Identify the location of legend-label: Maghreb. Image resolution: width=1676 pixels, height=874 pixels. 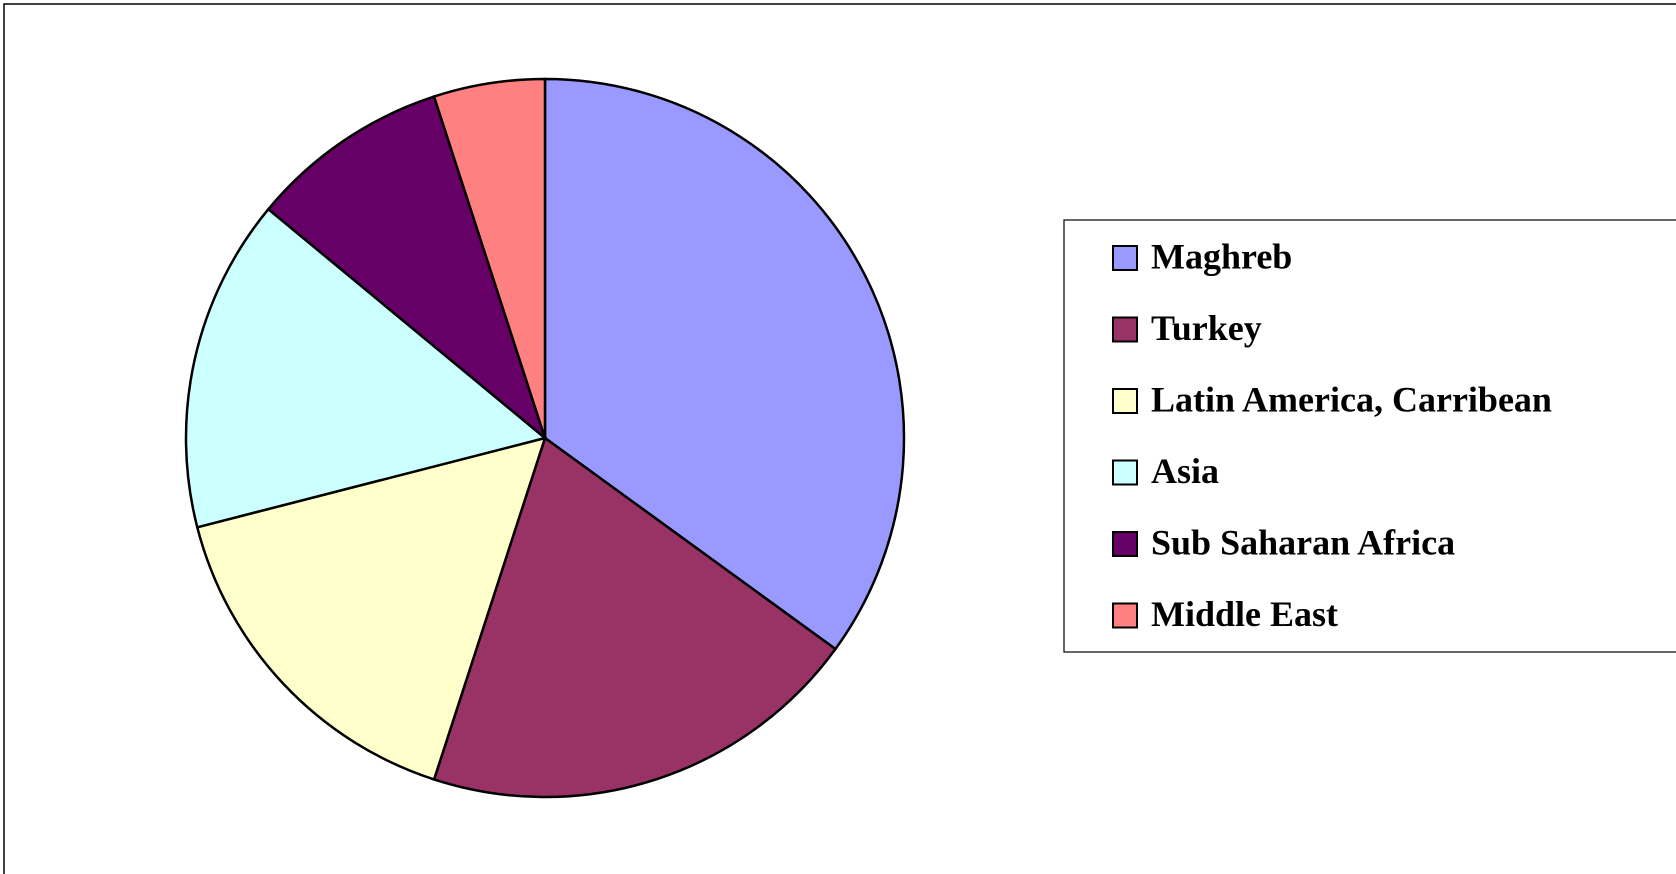
(1221, 256).